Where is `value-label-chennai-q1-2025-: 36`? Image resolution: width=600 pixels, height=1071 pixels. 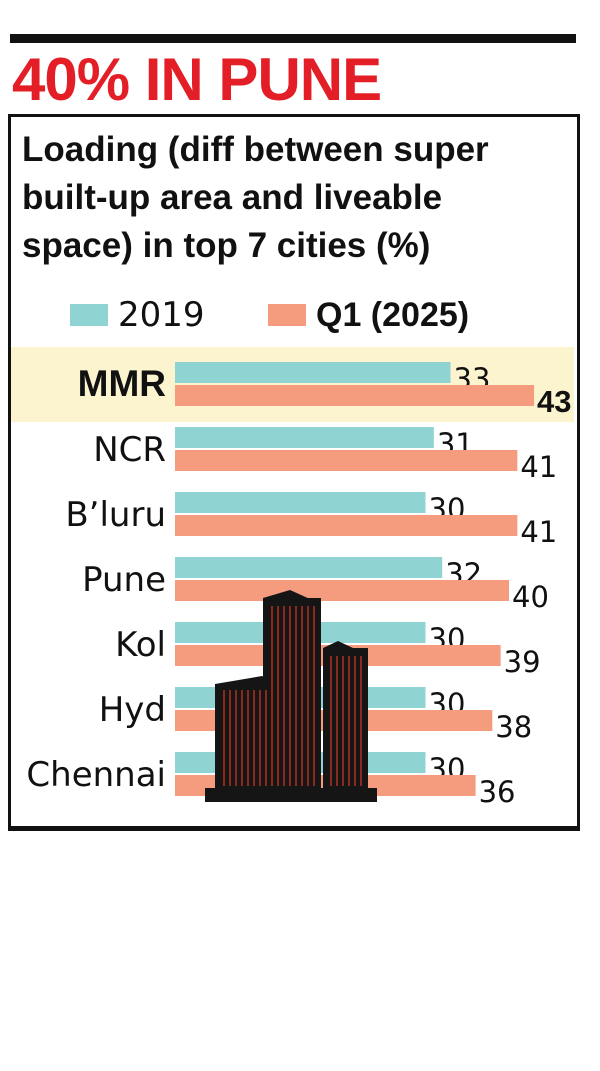 value-label-chennai-q1-2025-: 36 is located at coordinates (497, 792).